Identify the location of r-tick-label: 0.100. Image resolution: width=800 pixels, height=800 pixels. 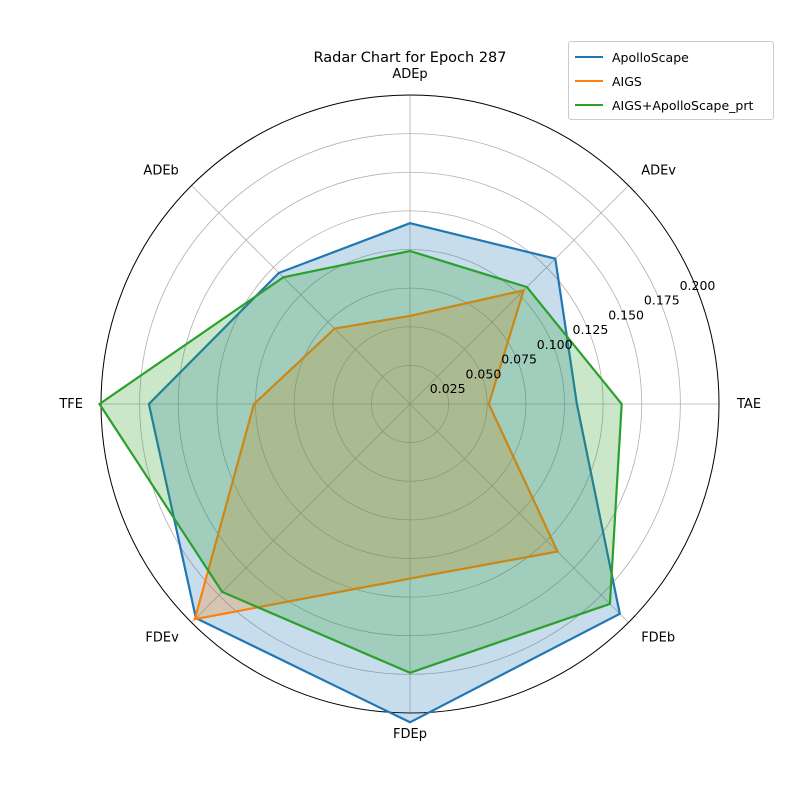
(555, 344).